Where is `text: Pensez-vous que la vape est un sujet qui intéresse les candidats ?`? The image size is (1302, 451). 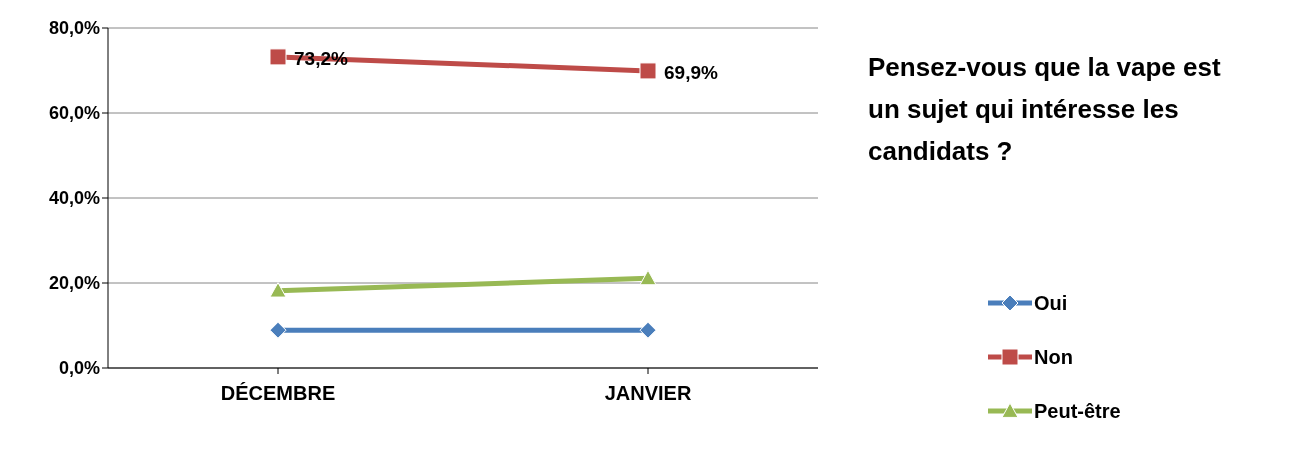 text: Pensez-vous que la vape est un sujet qui intéresse les candidats ? is located at coordinates (1045, 109).